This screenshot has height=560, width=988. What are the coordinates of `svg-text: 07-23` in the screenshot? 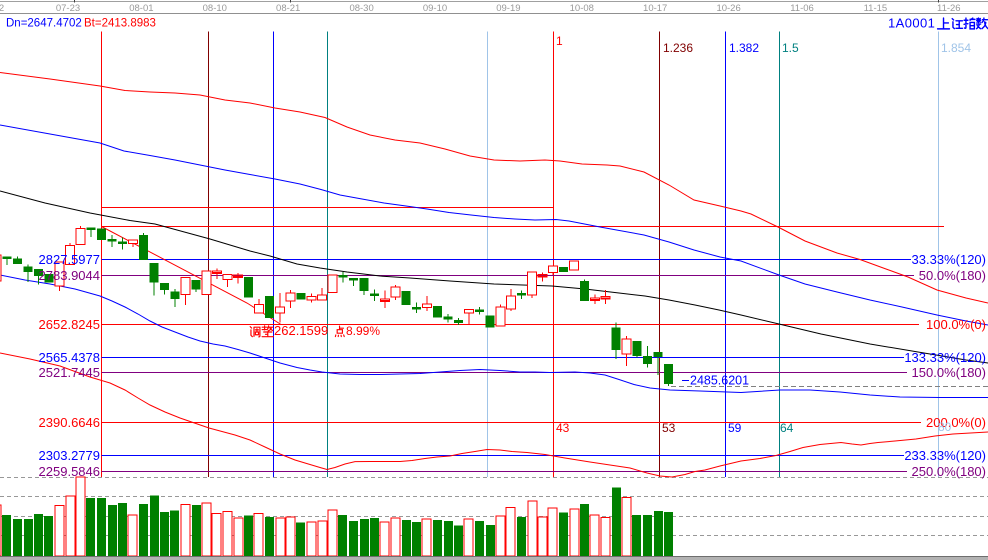 It's located at (68, 8).